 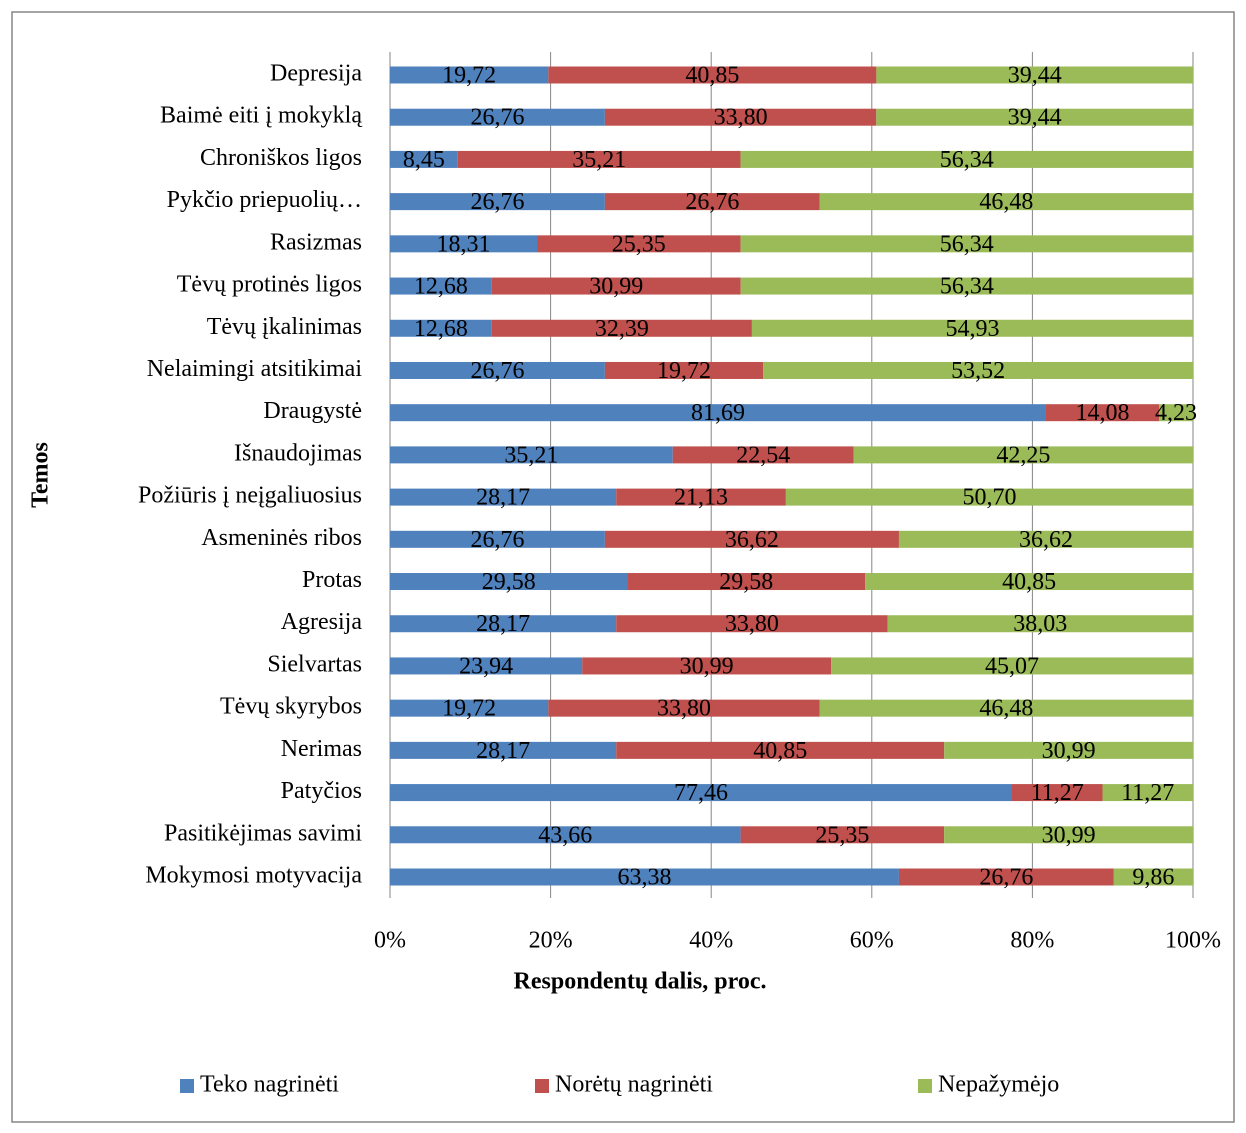 I want to click on data-label: 50,70, so click(x=989, y=498).